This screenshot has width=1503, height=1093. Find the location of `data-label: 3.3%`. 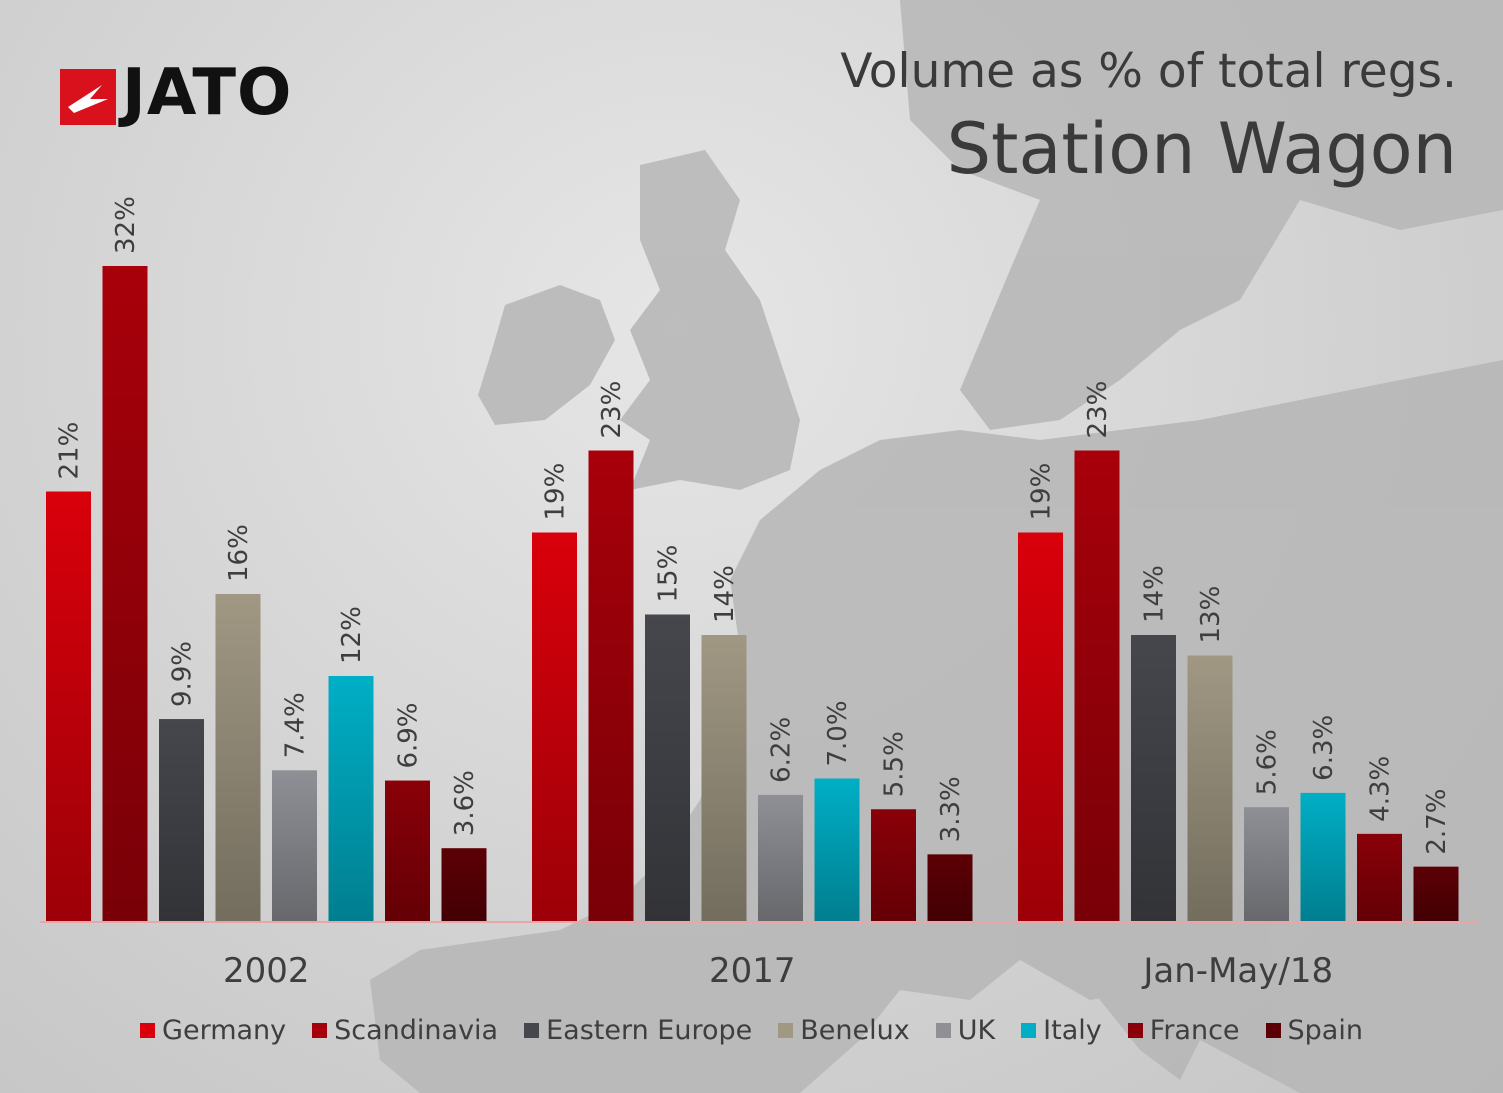

data-label: 3.3% is located at coordinates (951, 809).